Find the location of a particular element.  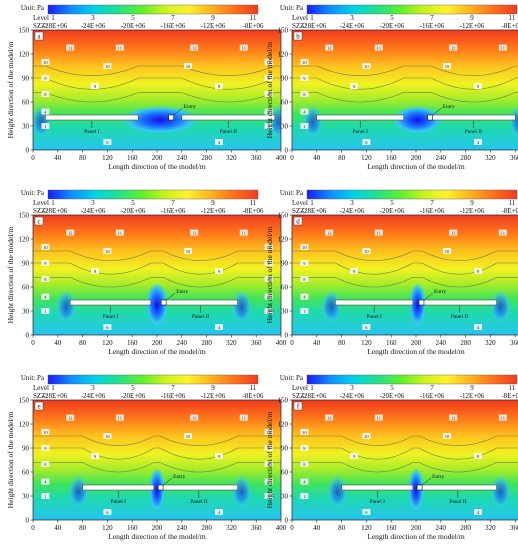

y-tick-label: 60 is located at coordinates (285, 473).